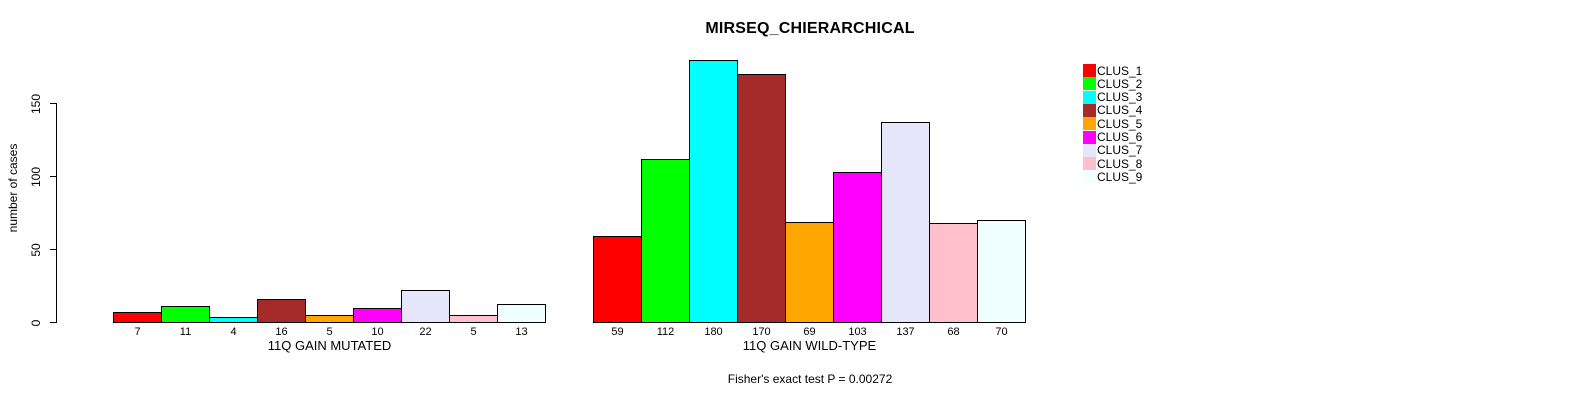 The height and width of the screenshot is (400, 1590). Describe the element at coordinates (809, 332) in the screenshot. I see `bar-value-label: 69` at that location.